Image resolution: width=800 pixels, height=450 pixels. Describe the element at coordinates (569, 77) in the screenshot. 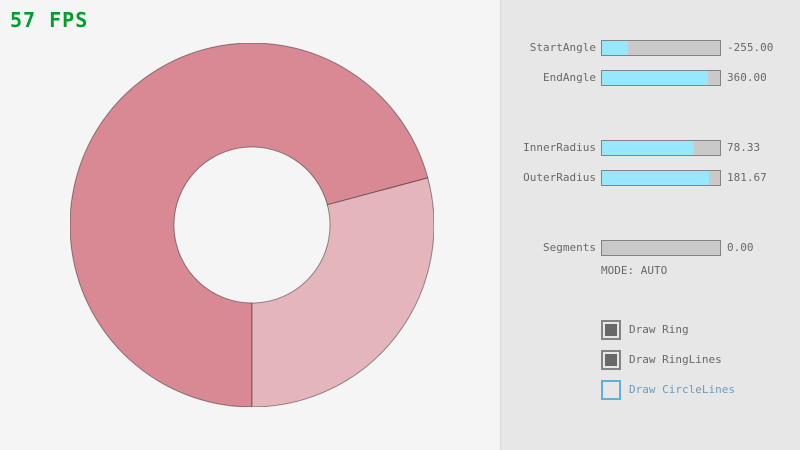

I see `end-angle-label: EndAngle` at that location.